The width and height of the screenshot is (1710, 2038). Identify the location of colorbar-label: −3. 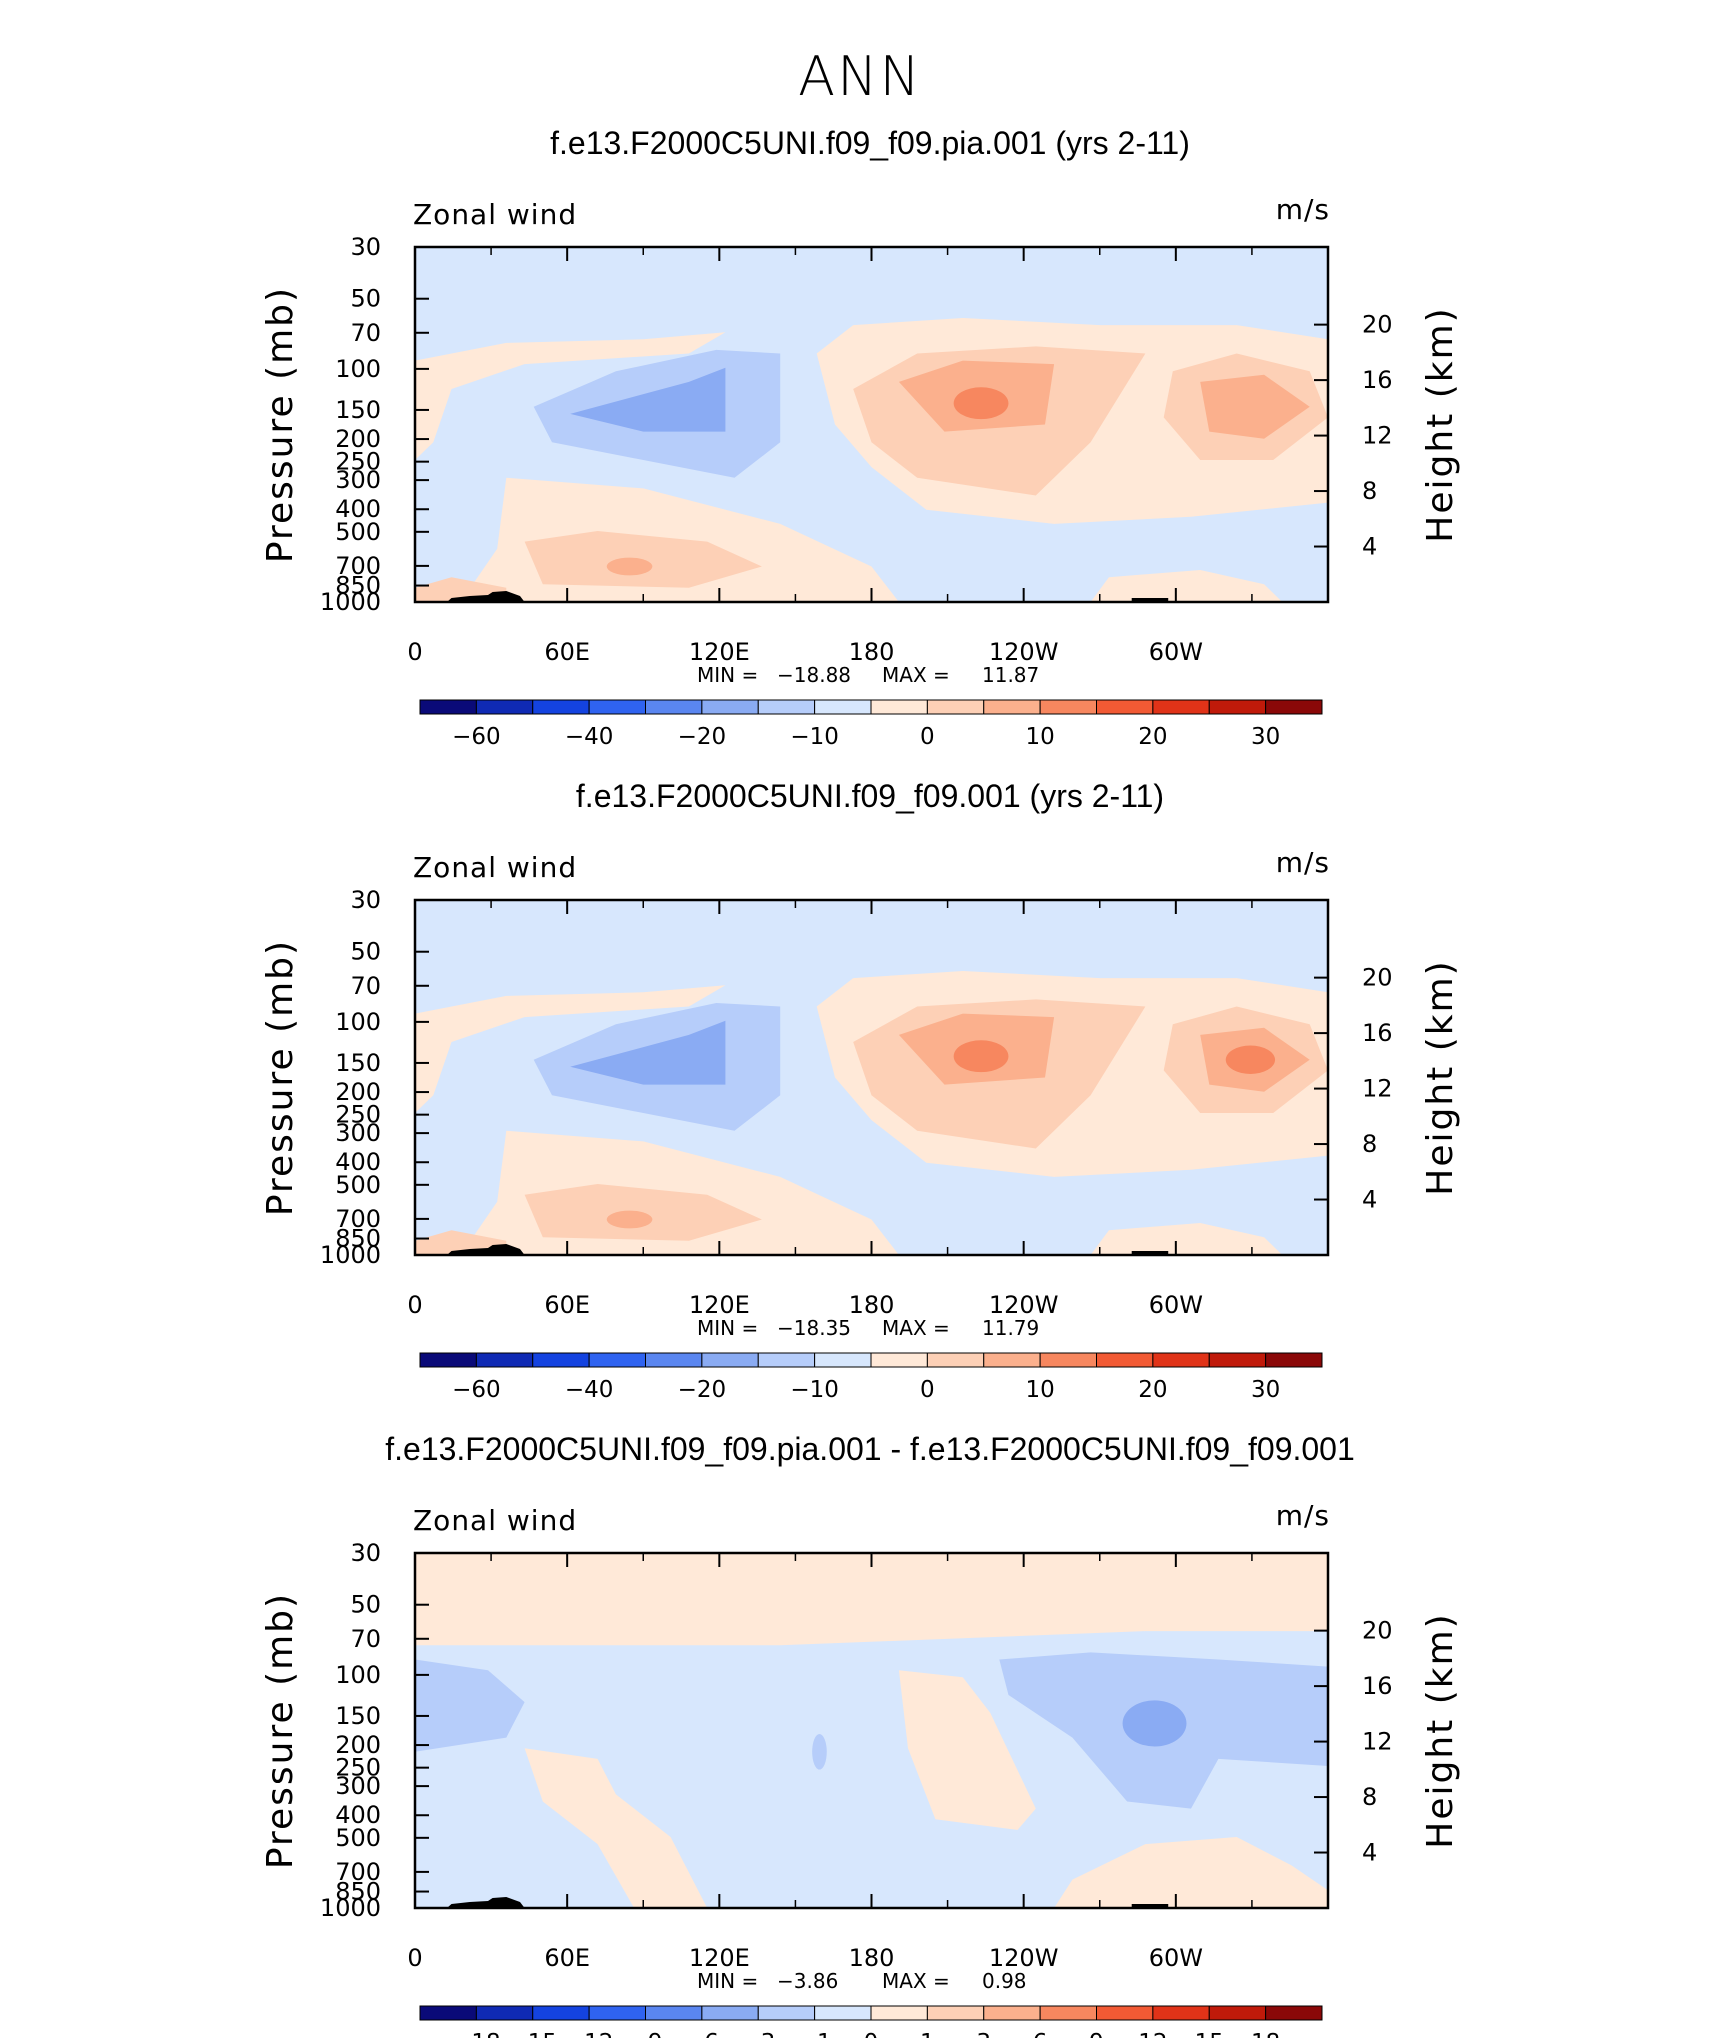
(758, 2034).